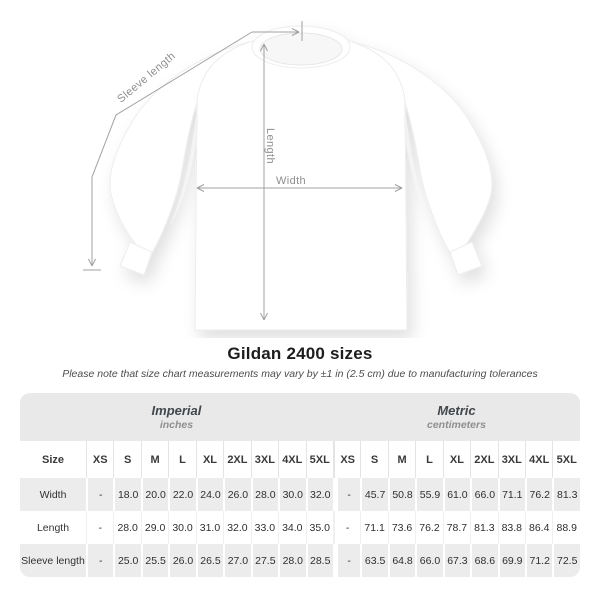  What do you see at coordinates (511, 560) in the screenshot?
I see `metric-value-cell: 69.9` at bounding box center [511, 560].